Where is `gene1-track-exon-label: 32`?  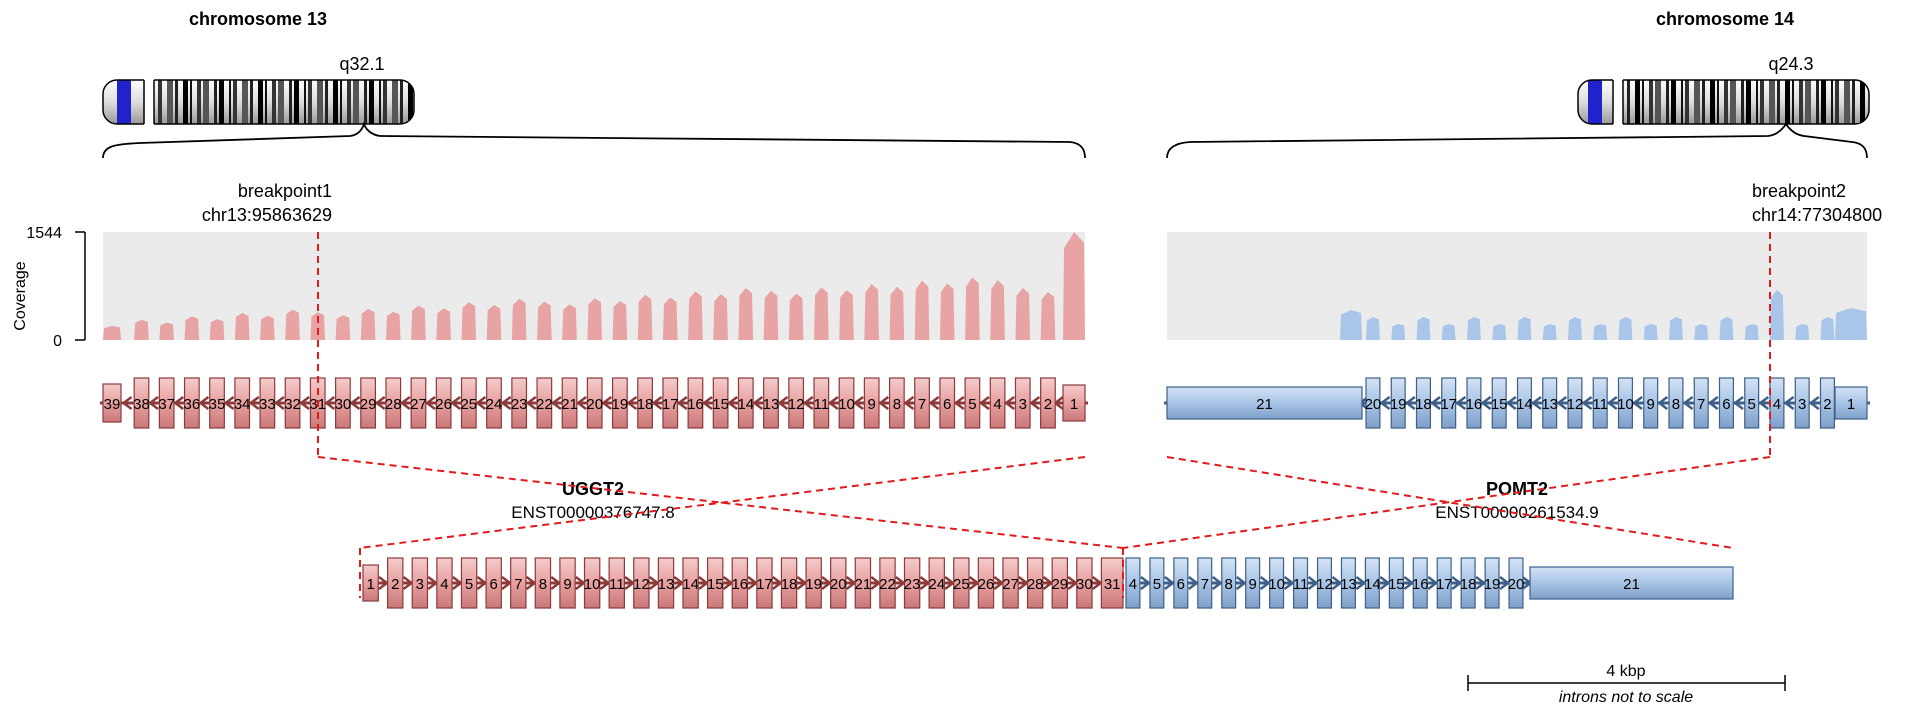
gene1-track-exon-label: 32 is located at coordinates (292, 404).